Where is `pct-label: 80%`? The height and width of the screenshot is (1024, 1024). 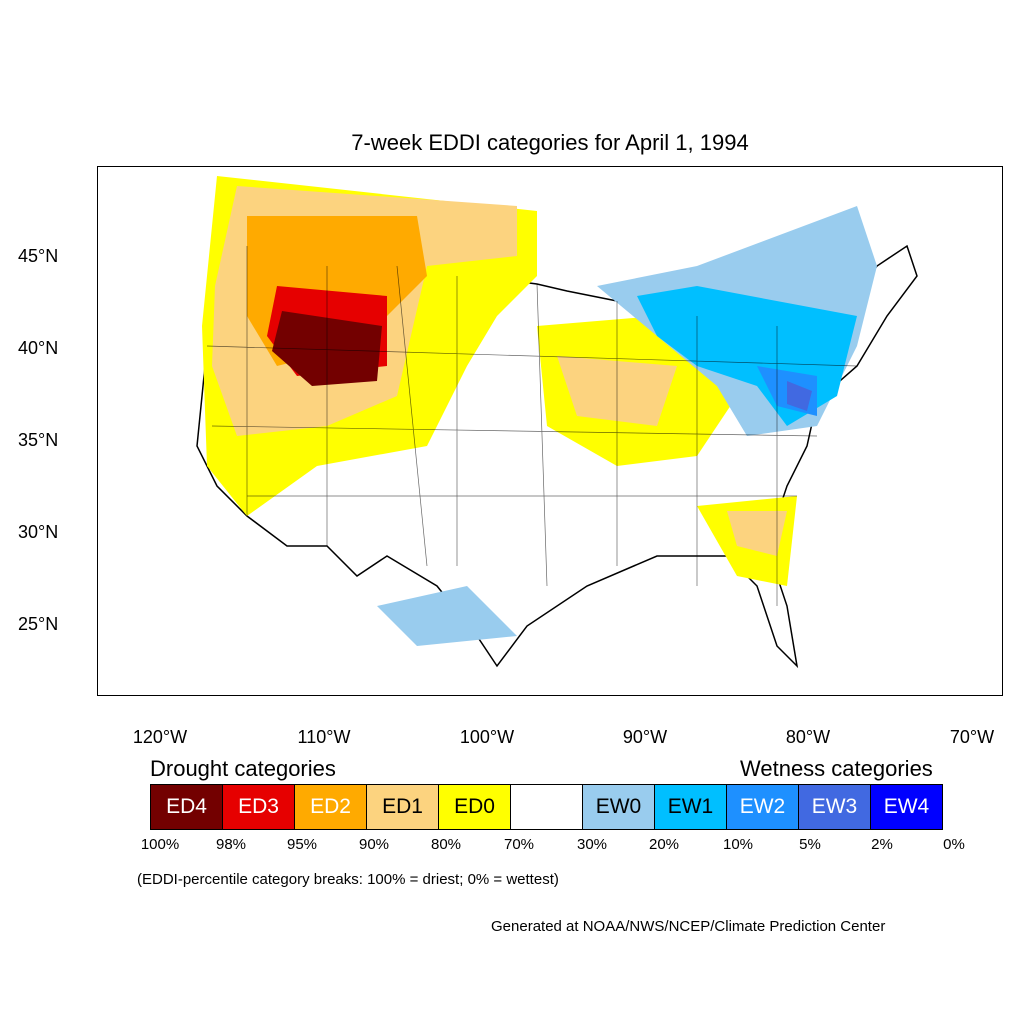
pct-label: 80% is located at coordinates (446, 844).